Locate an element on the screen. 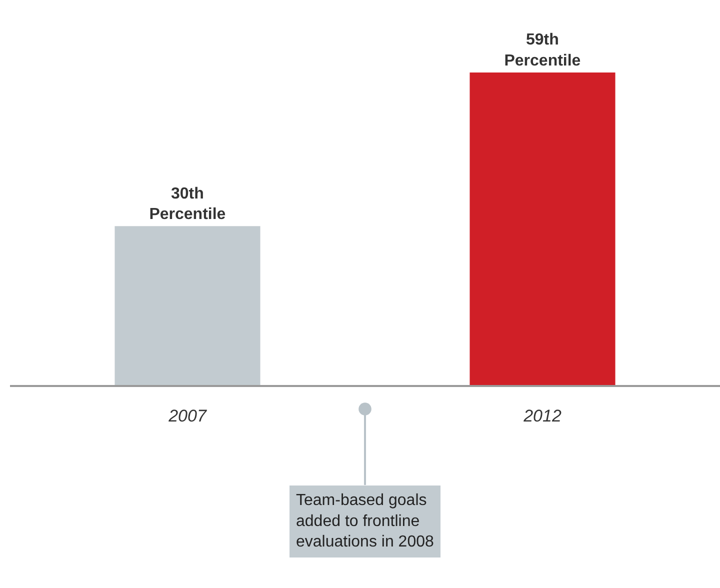 The height and width of the screenshot is (588, 720). data-label: 59th Percentile is located at coordinates (542, 51).